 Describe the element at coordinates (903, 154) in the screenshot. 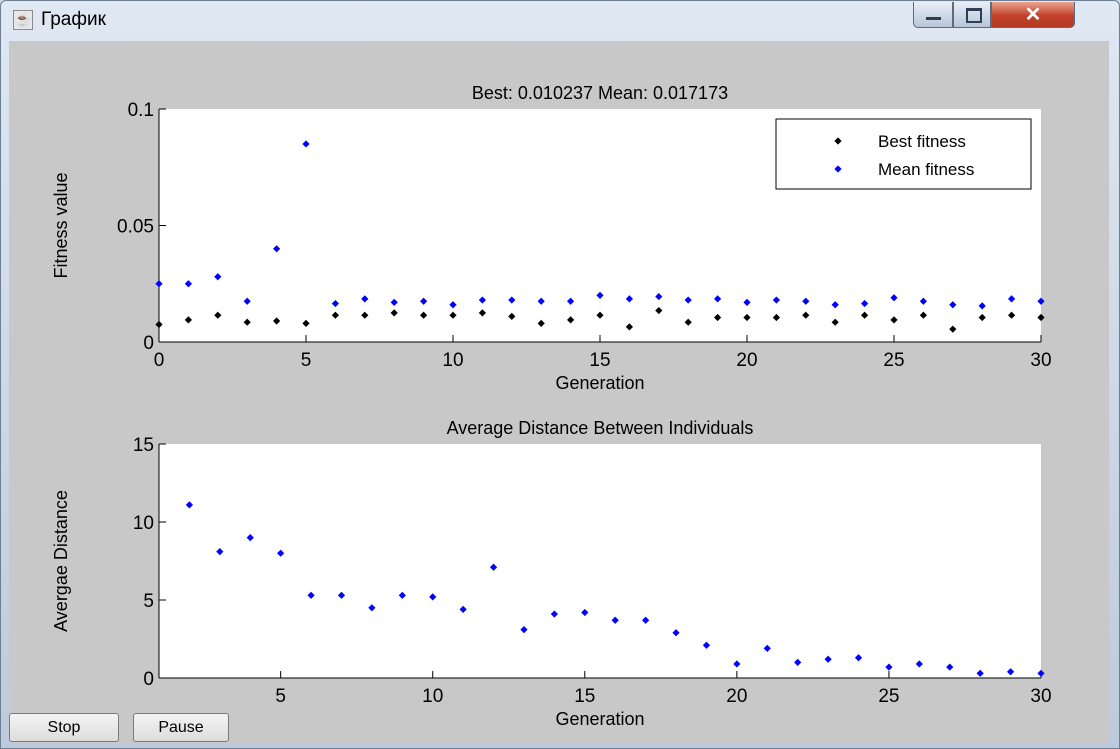

I see `fitness-legend` at that location.